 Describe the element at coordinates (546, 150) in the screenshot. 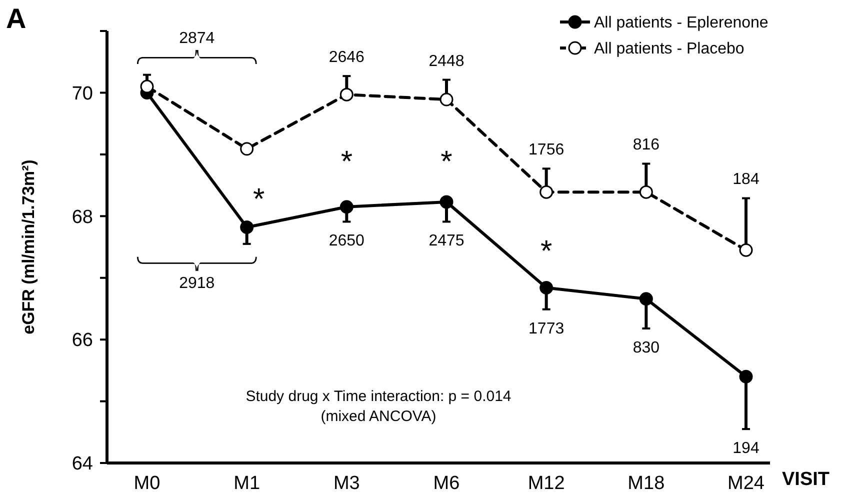

I see `annotation: 1756` at that location.